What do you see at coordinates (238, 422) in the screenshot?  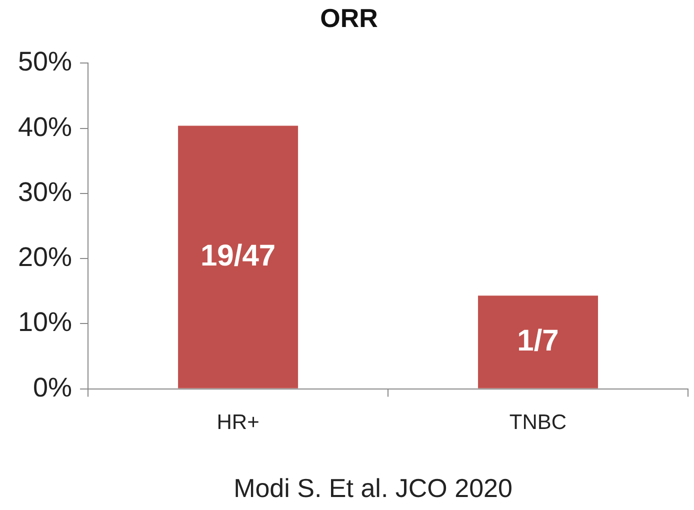 I see `x-tick-label: HR+` at bounding box center [238, 422].